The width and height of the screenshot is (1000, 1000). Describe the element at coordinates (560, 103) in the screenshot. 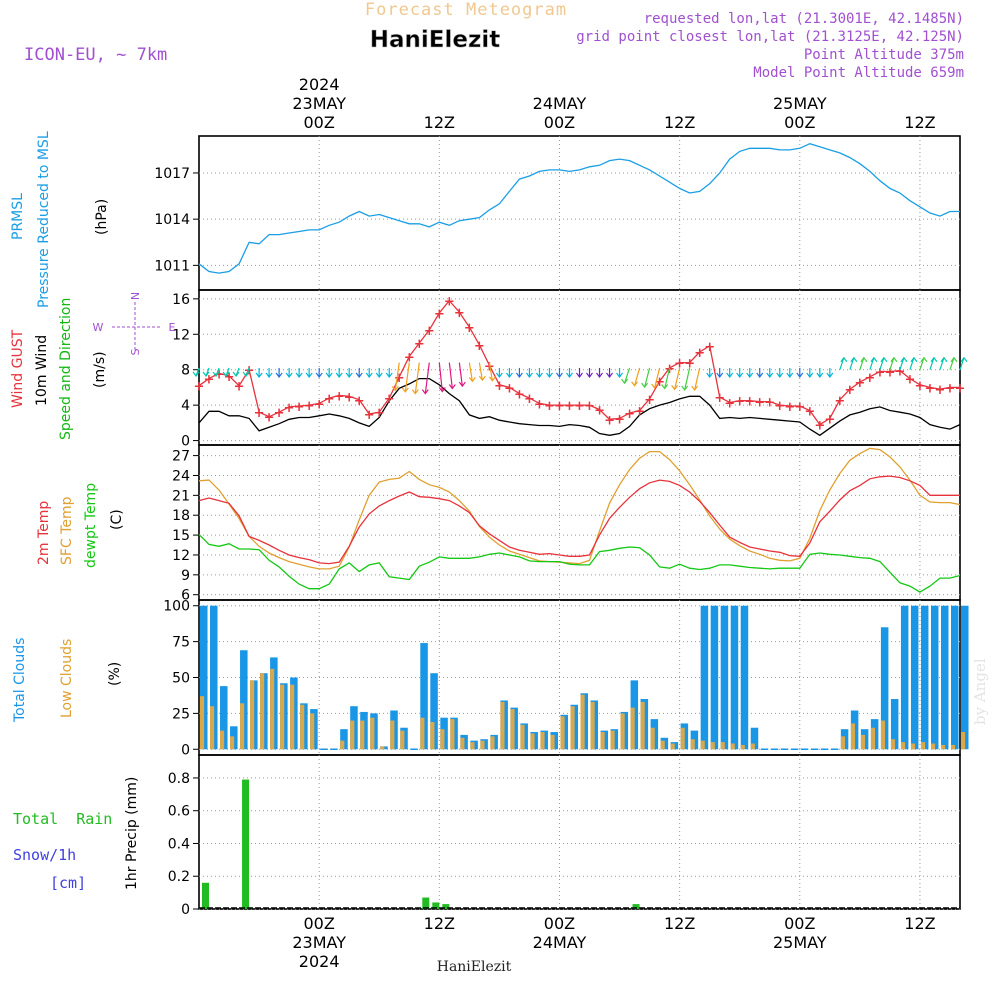

I see `top-axis-label: 24MAY` at that location.